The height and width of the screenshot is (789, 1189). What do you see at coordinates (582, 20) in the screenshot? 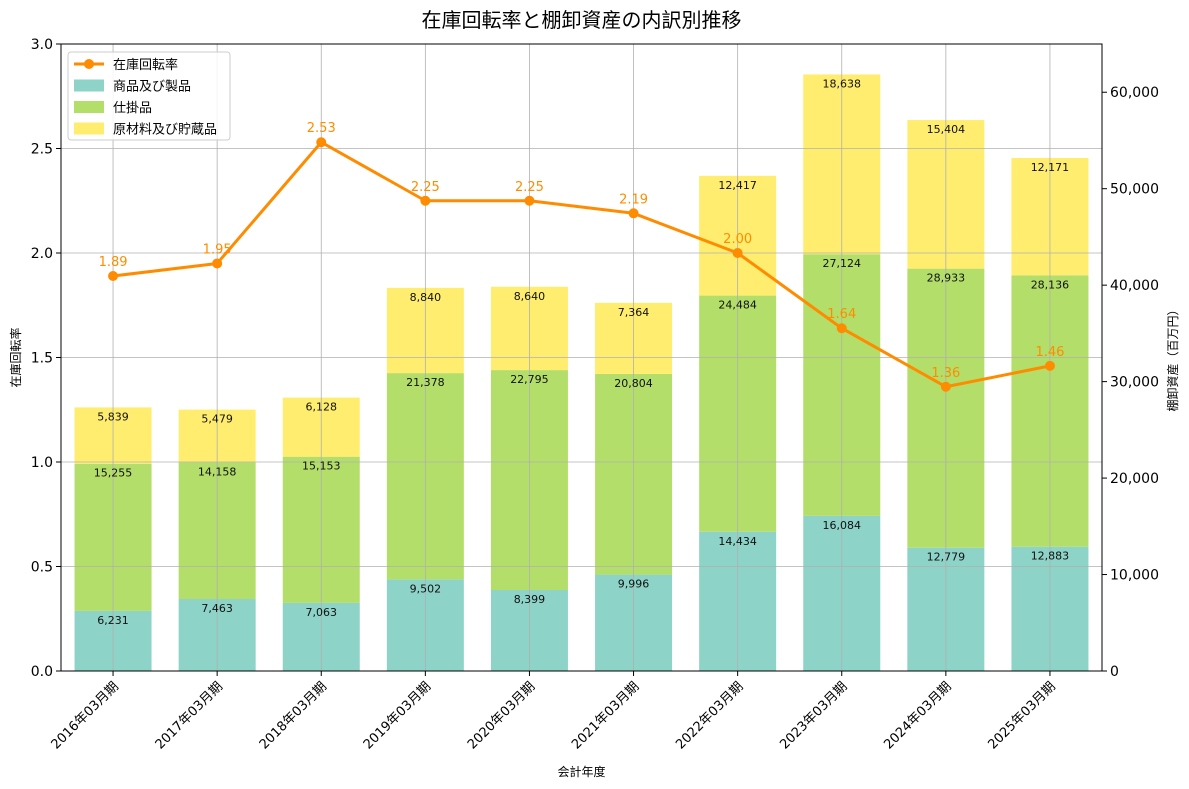
I see `chart-title: 在庫回転率と棚卸資産の内訳別推移` at bounding box center [582, 20].